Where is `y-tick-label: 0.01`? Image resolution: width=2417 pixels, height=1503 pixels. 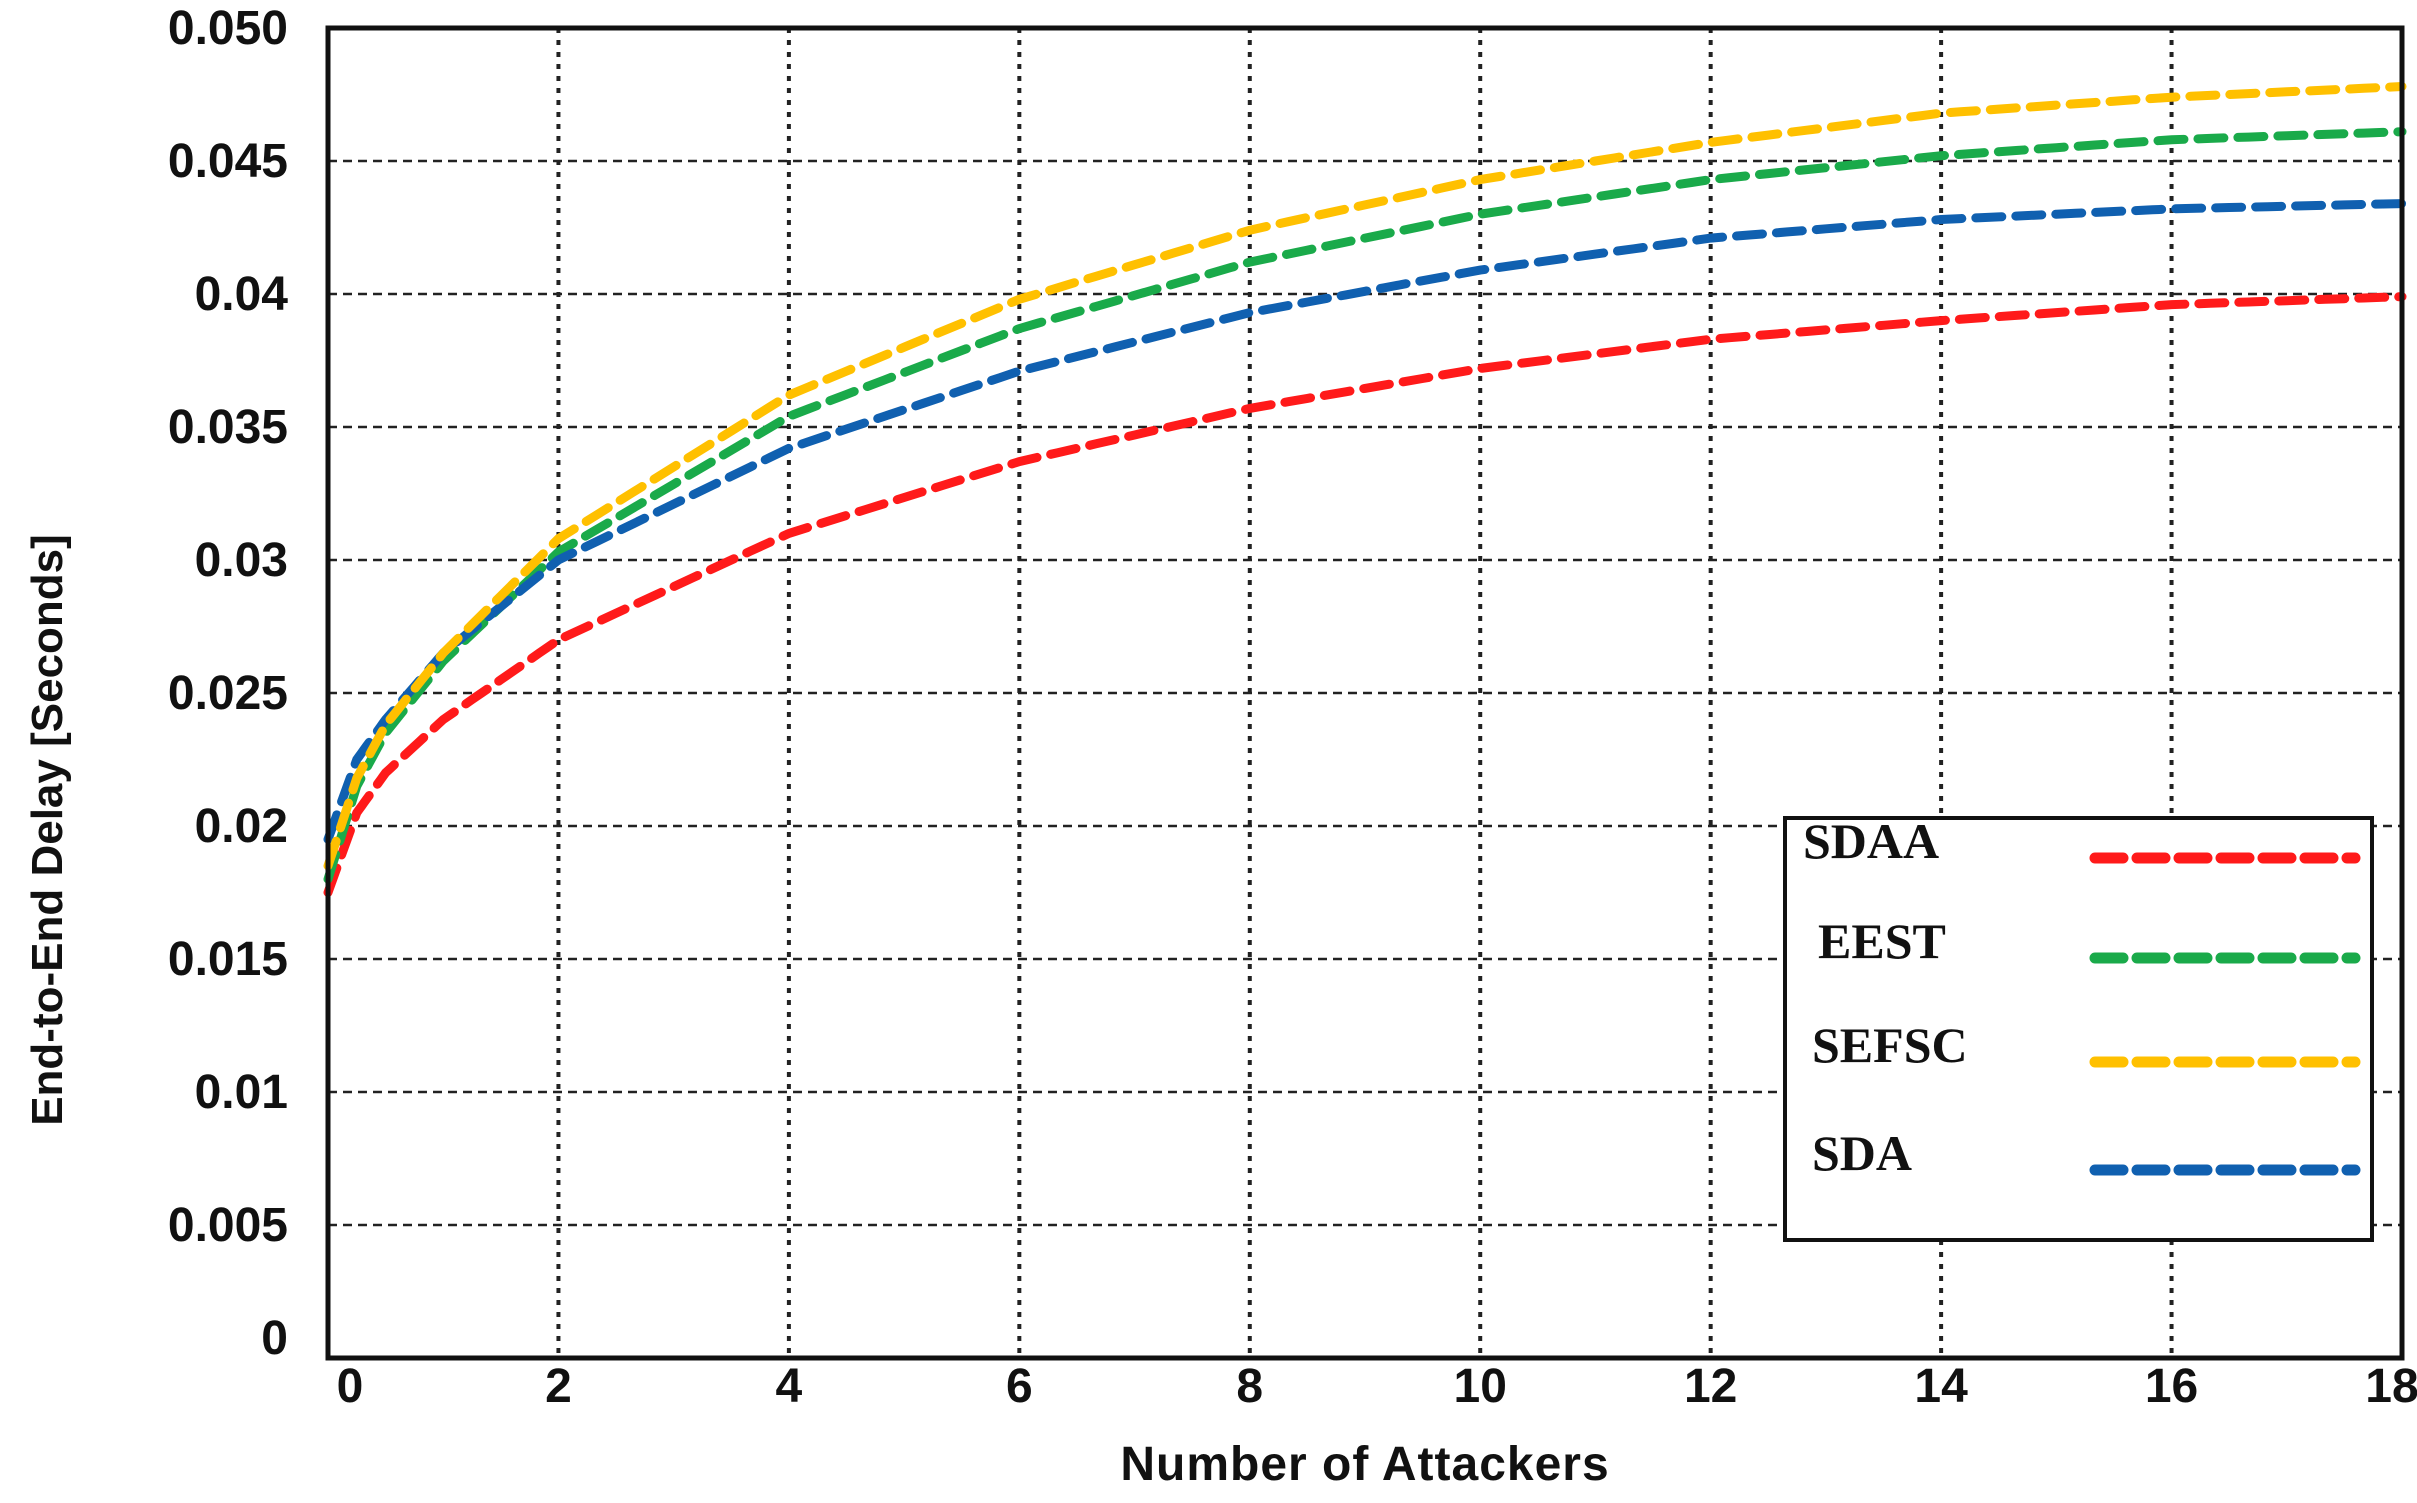
y-tick-label: 0.01 is located at coordinates (241, 1092).